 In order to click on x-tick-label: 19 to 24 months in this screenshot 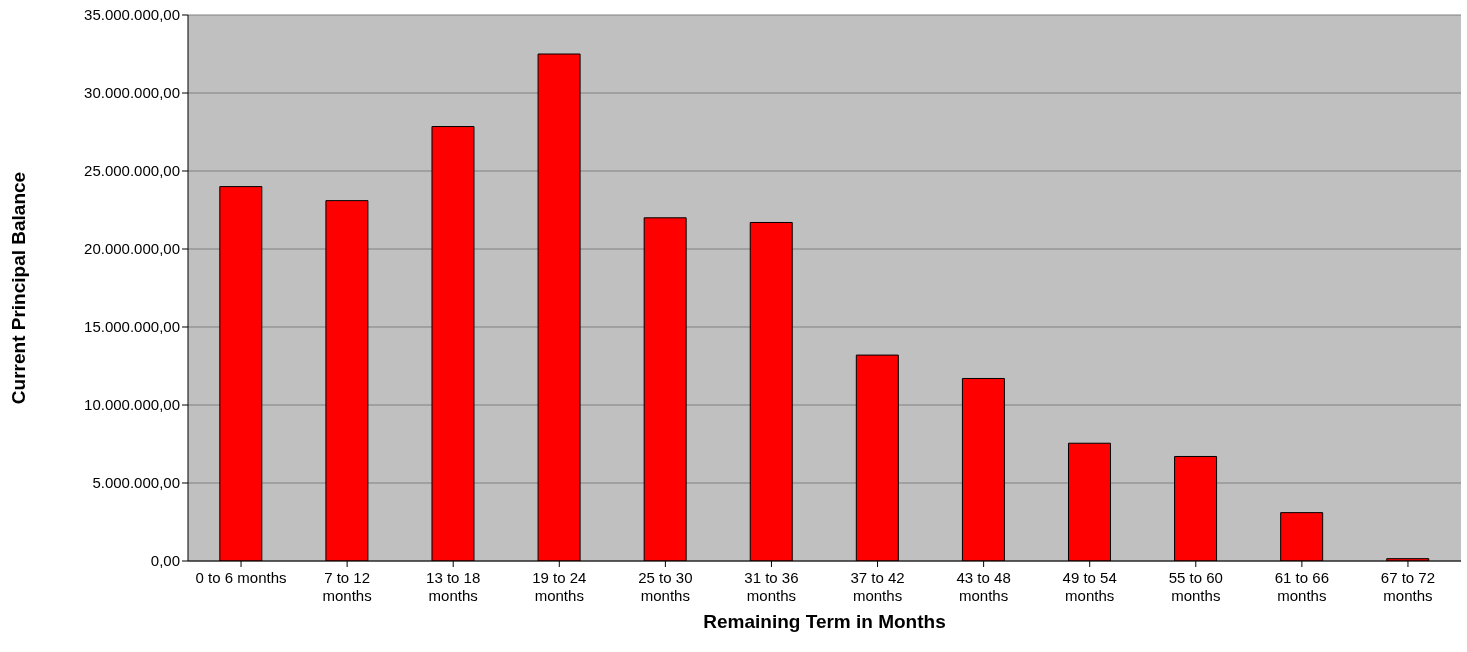, I will do `click(559, 586)`.